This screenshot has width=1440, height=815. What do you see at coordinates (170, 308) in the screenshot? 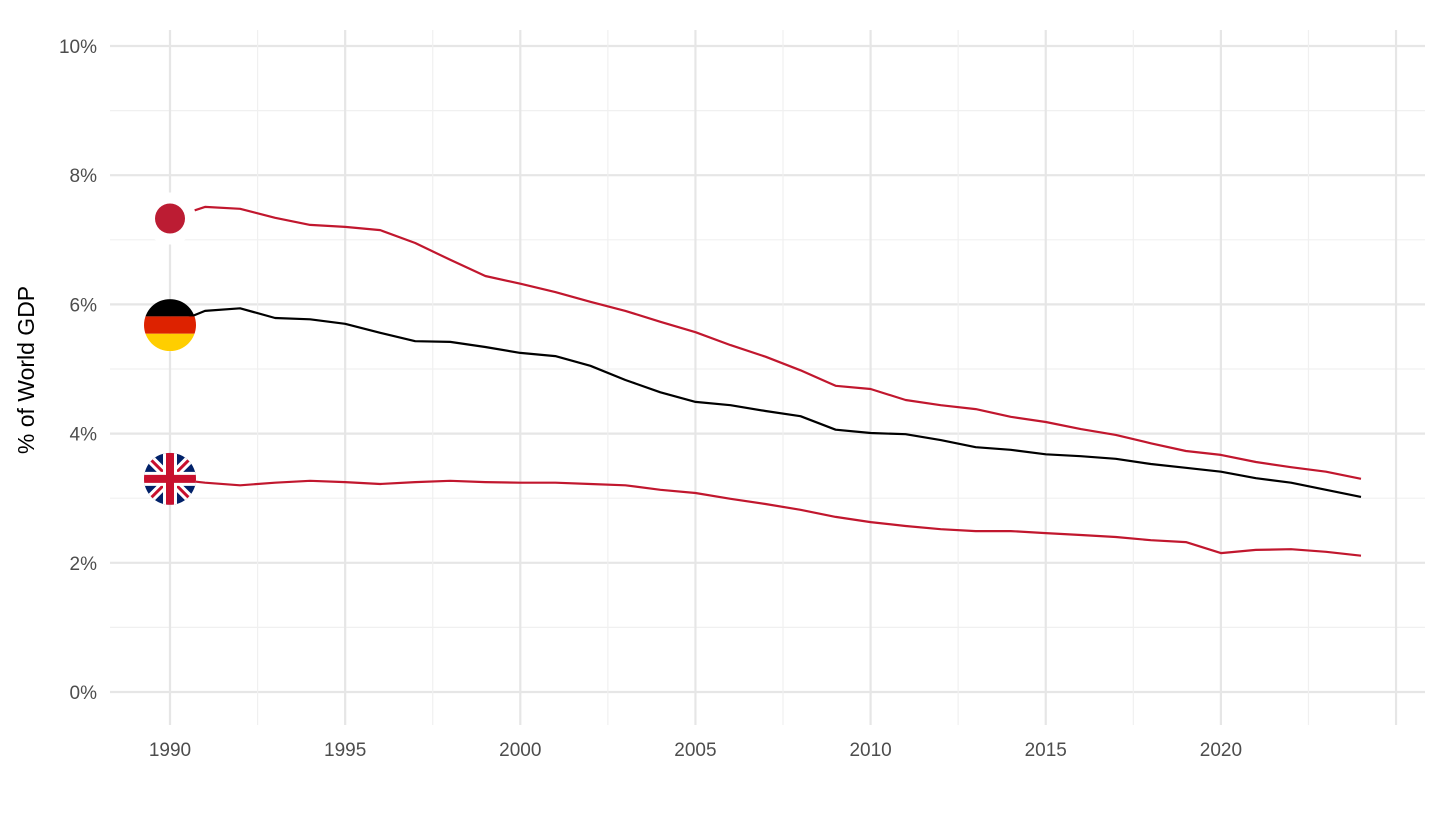
I see `flag-stripe-black` at bounding box center [170, 308].